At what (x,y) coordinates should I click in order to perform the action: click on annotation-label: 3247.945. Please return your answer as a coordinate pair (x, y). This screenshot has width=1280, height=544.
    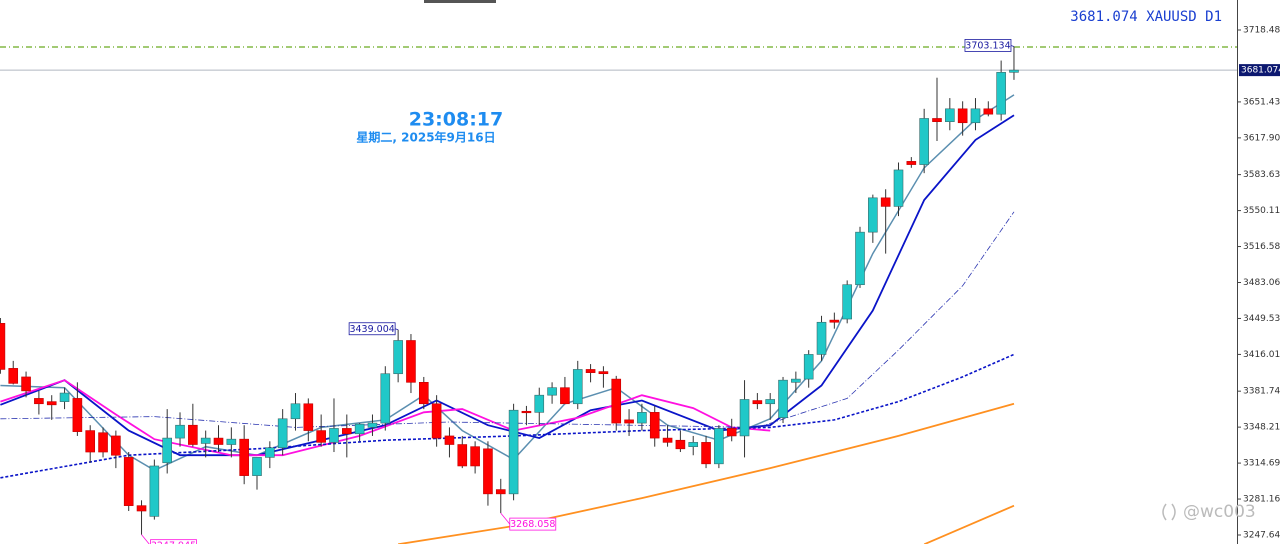
    Looking at the image, I should click on (173, 542).